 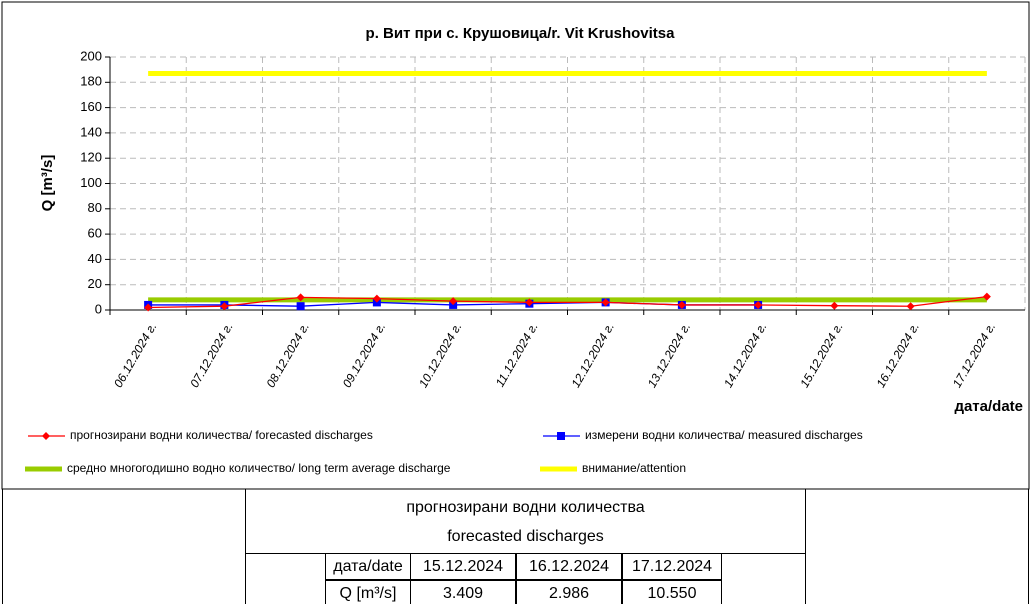 I want to click on y-axis-label: Q [m³/s], so click(x=47, y=183).